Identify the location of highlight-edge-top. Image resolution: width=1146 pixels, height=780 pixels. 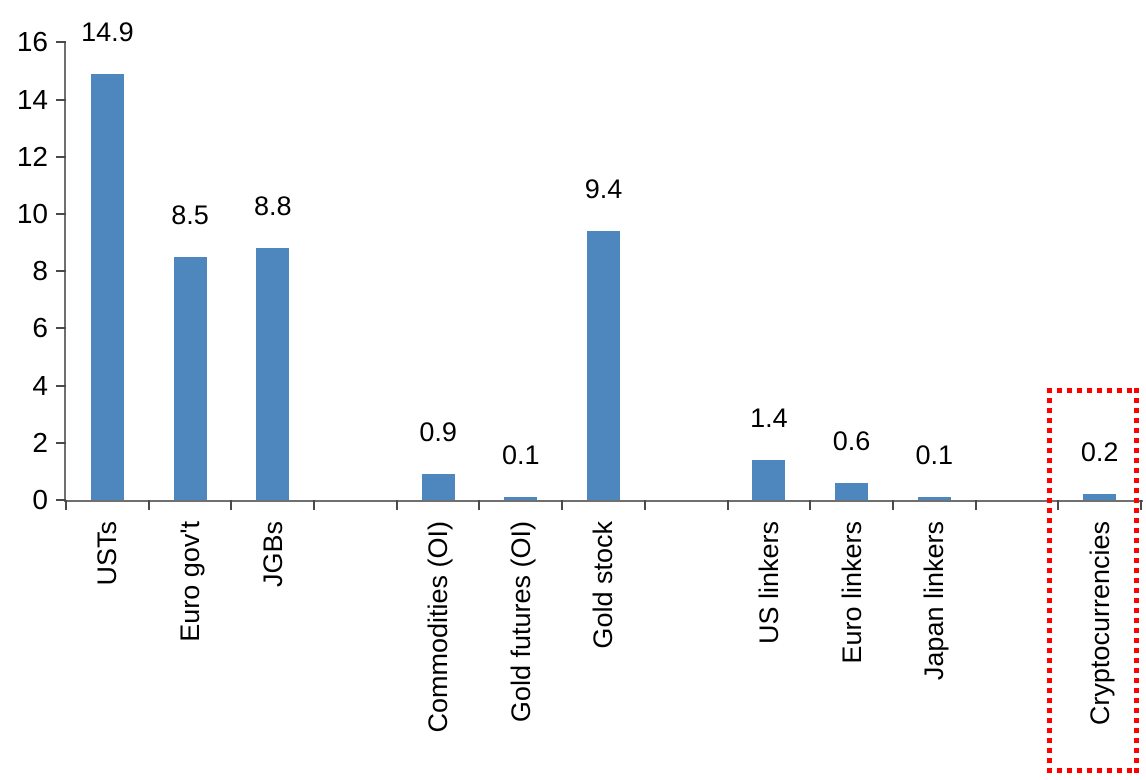
(1093, 390).